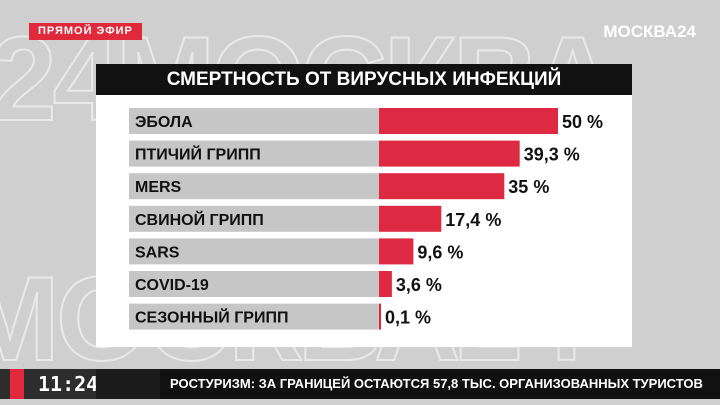  I want to click on value-label: 35 %, so click(528, 187).